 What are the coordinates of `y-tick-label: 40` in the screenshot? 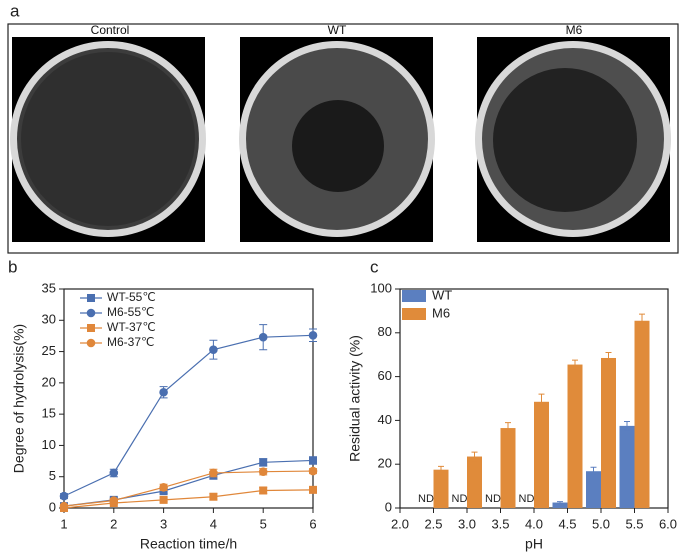 It's located at (385, 419).